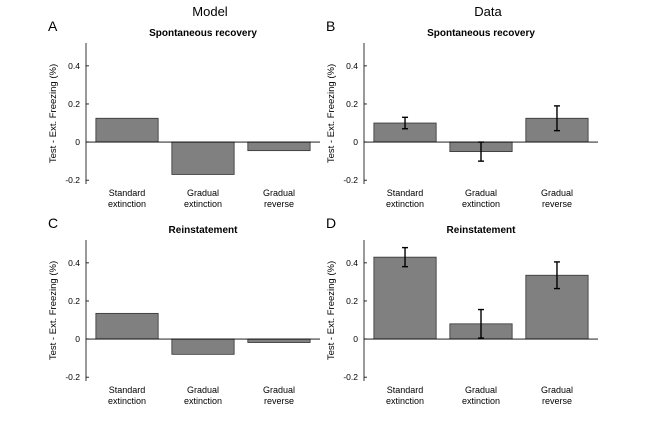 The image size is (664, 428). I want to click on panel-a-x-label-3-line2: reverse, so click(279, 204).